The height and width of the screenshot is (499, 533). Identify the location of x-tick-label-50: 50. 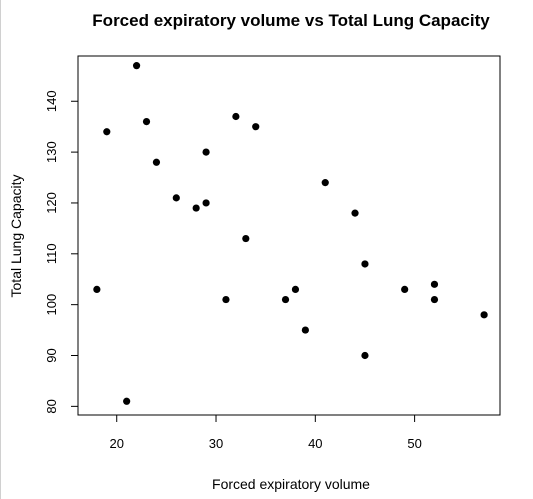
(414, 443).